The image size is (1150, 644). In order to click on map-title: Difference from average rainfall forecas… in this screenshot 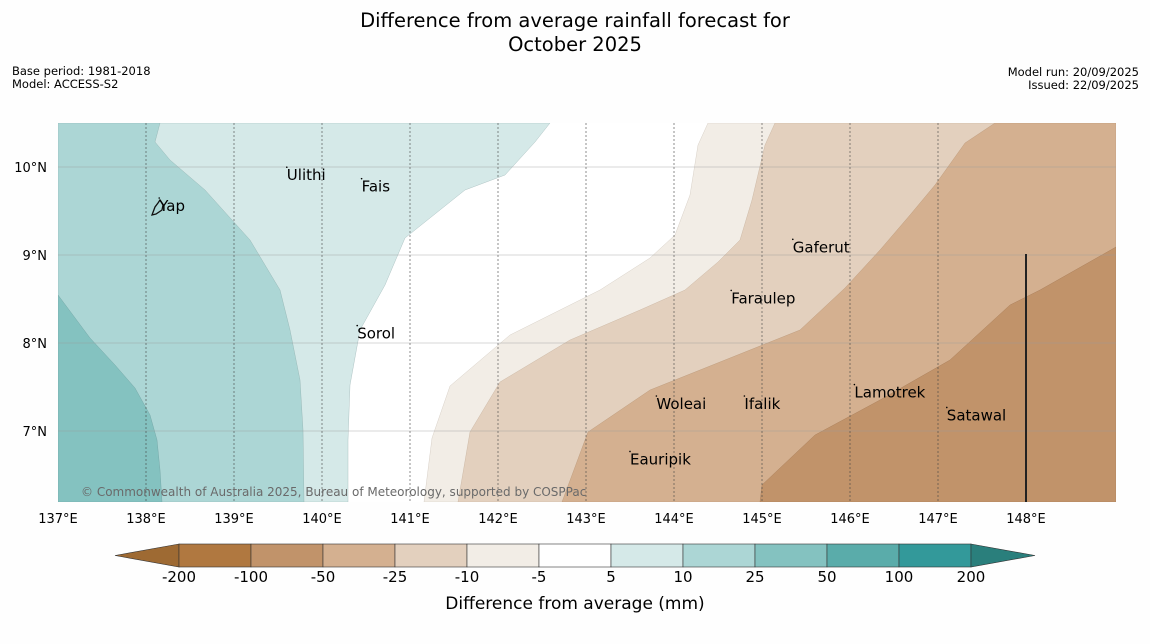, I will do `click(575, 33)`.